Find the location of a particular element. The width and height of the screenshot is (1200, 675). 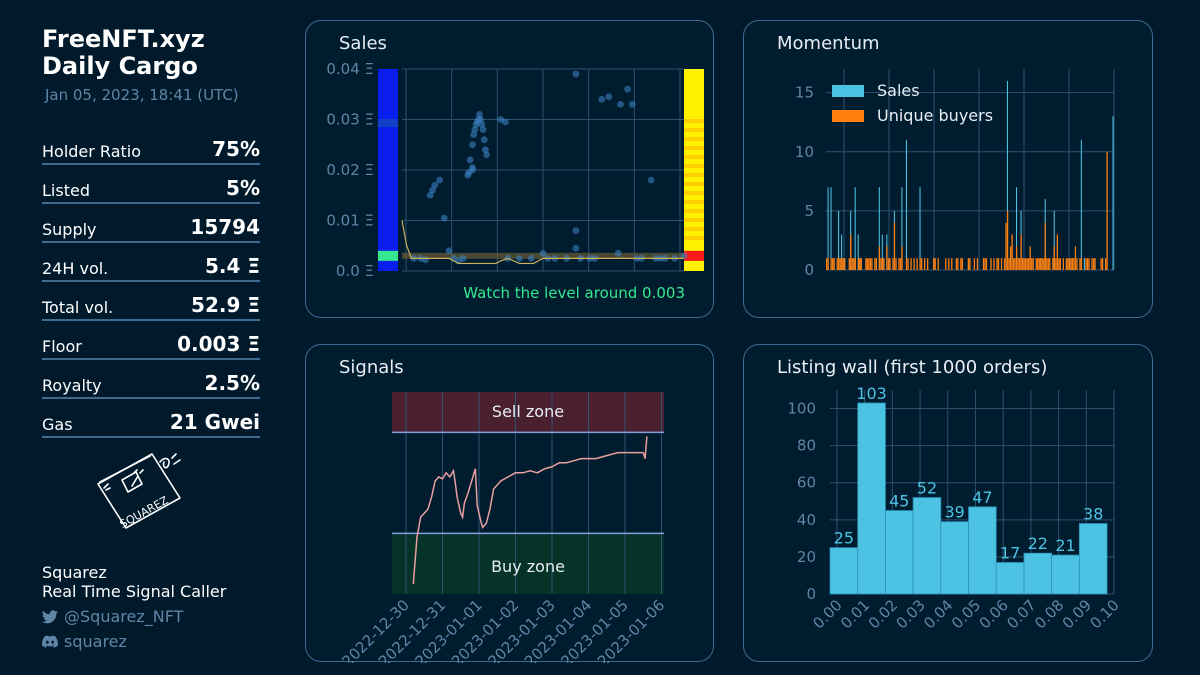

stat-floor: Floor 0.003 Ξ is located at coordinates (151, 341).